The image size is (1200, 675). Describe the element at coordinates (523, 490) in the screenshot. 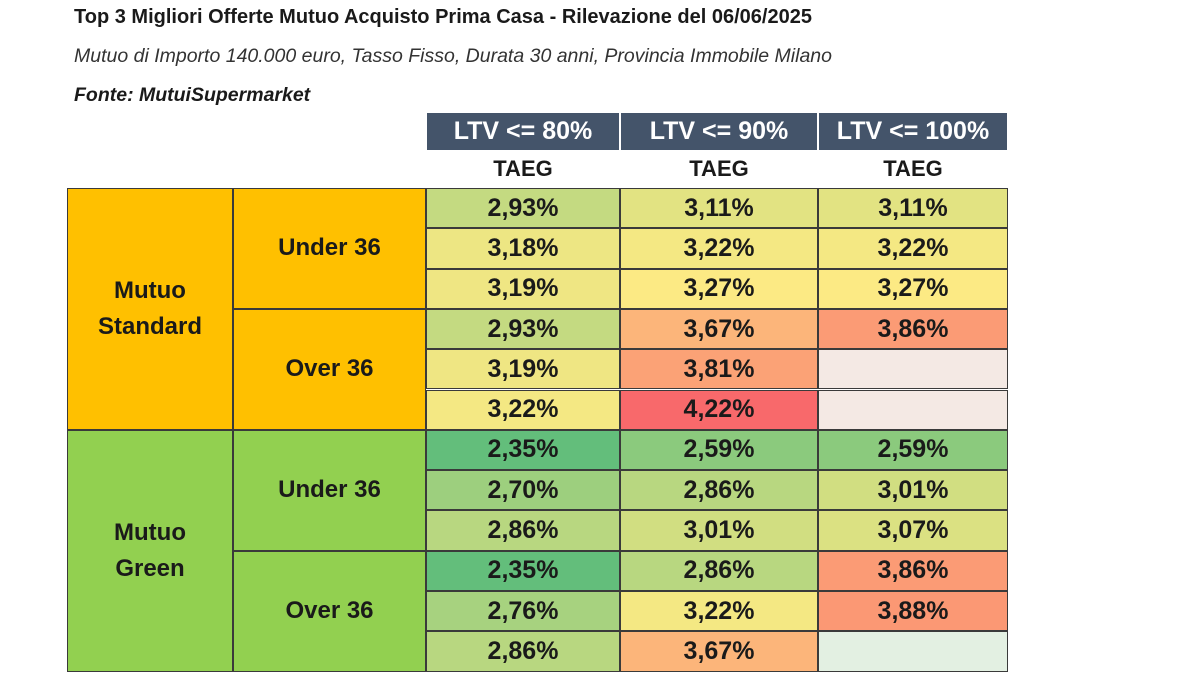

I see `taeg-value-cell: 2,70%` at that location.